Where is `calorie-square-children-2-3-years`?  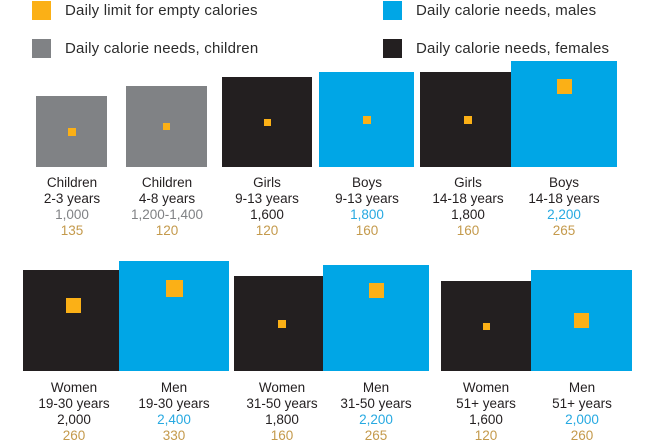
calorie-square-children-2-3-years is located at coordinates (71, 131).